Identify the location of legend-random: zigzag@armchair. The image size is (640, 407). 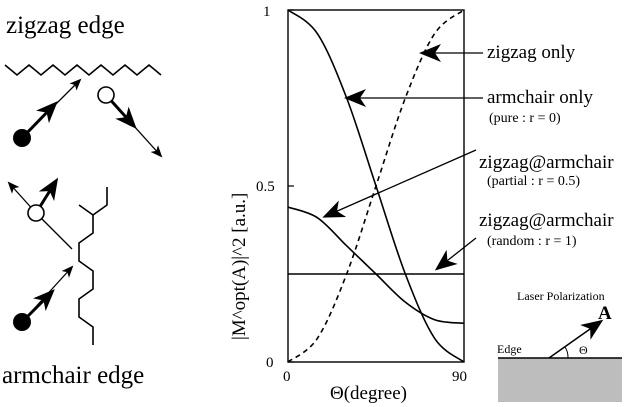
(546, 220).